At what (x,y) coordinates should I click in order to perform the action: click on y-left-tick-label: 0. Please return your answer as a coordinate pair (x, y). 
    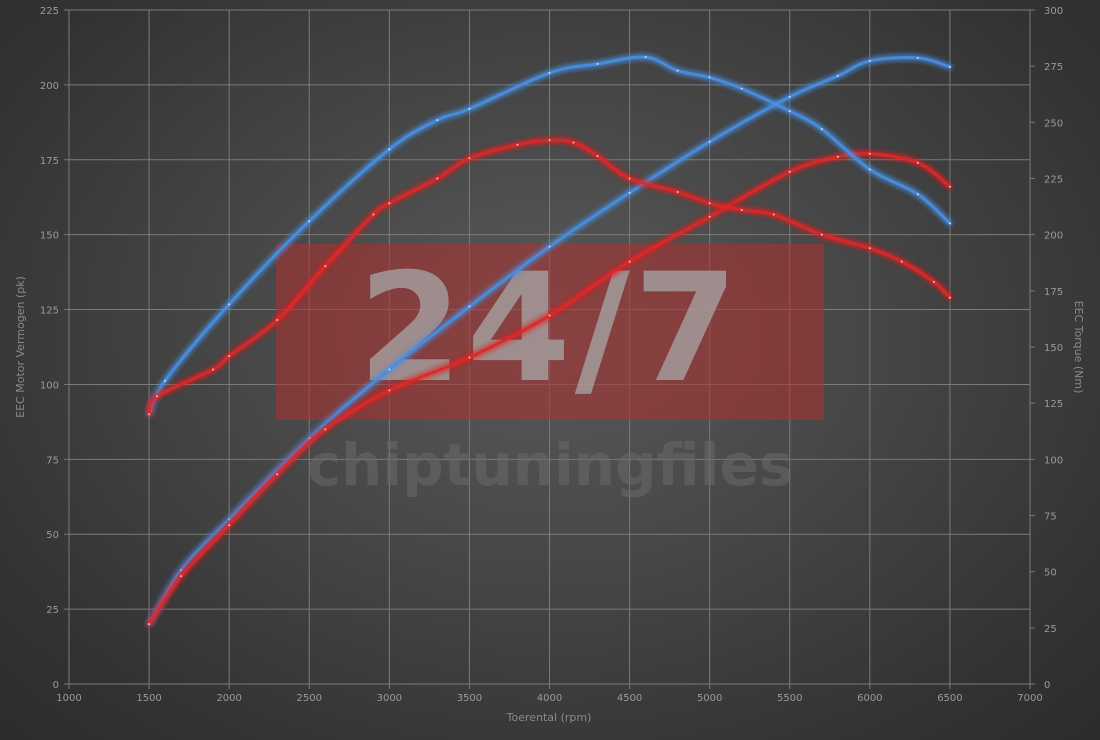
    Looking at the image, I should click on (56, 685).